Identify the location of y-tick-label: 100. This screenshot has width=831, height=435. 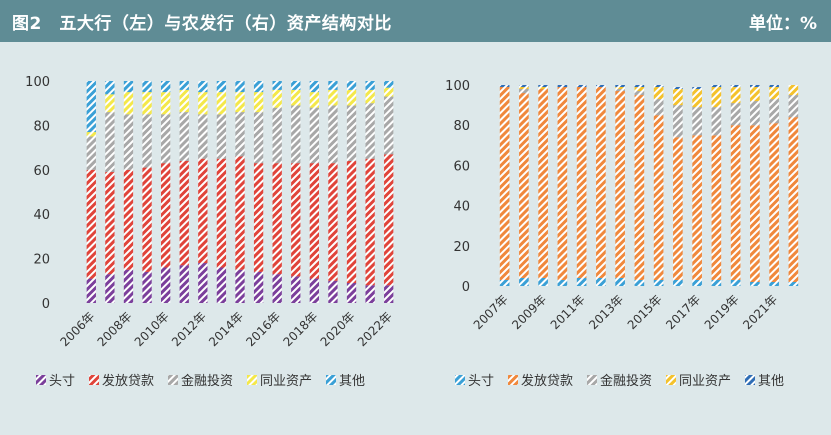
(457, 86).